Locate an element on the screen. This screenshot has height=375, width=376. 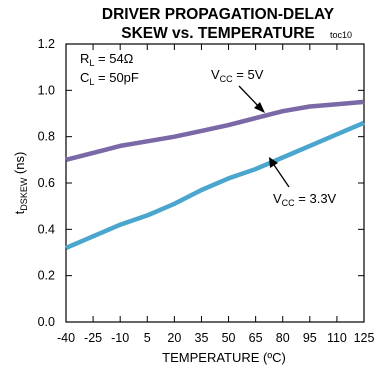
y-axis-label-unit: (ns) is located at coordinates (19, 165).